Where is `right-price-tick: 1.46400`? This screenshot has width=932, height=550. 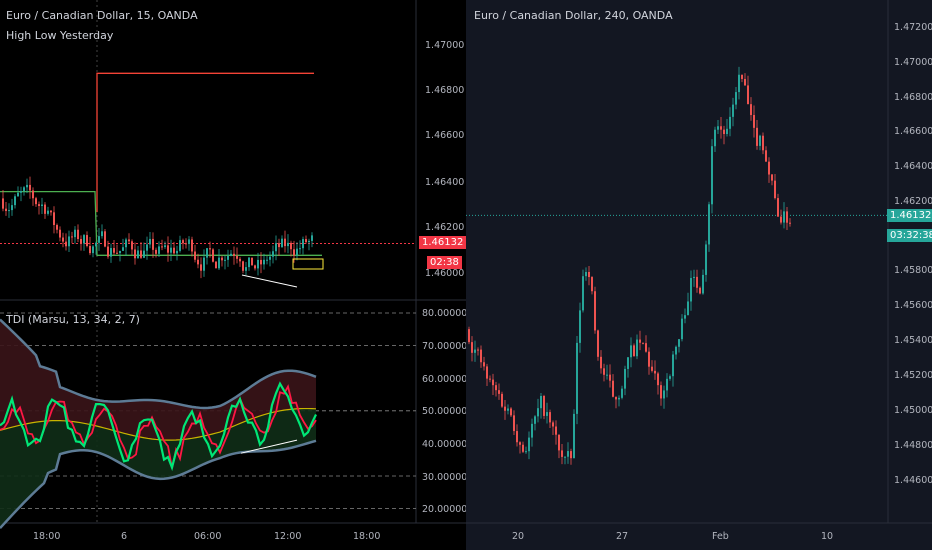 right-price-tick: 1.46400 is located at coordinates (913, 166).